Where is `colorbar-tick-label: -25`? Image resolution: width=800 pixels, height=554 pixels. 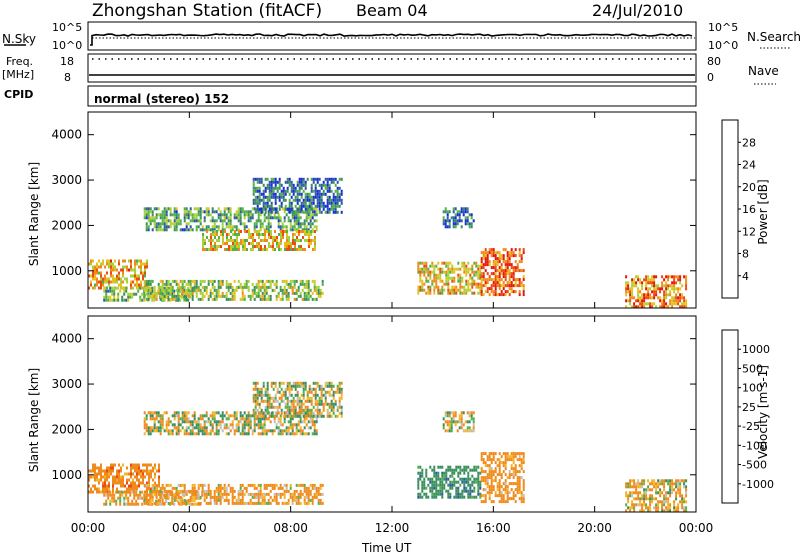 colorbar-tick-label: -25 is located at coordinates (751, 426).